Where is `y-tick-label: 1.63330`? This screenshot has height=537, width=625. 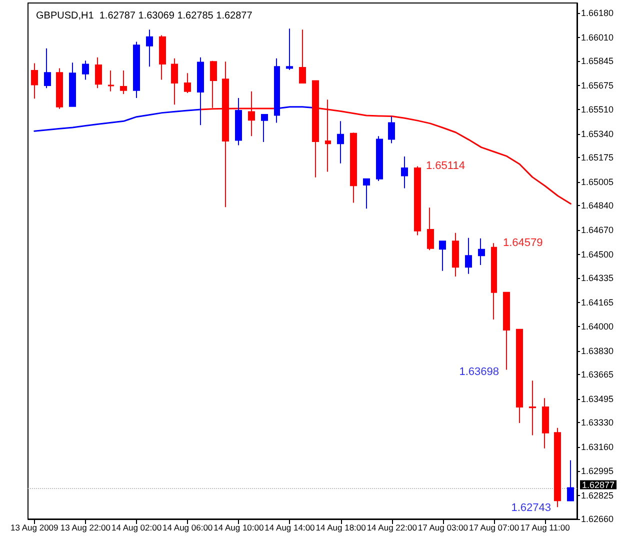 y-tick-label: 1.63330 is located at coordinates (597, 423).